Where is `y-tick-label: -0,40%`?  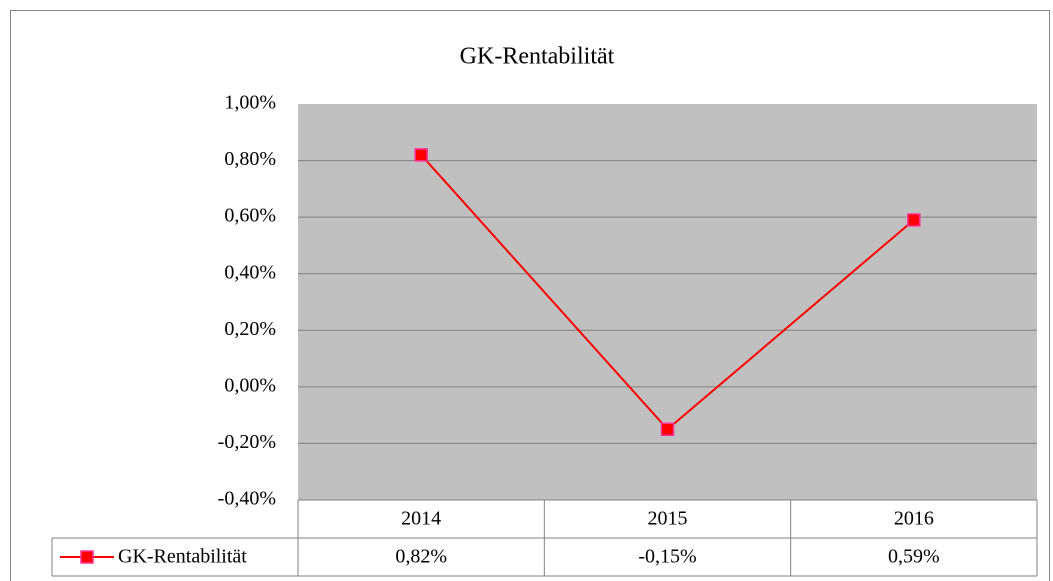
y-tick-label: -0,40% is located at coordinates (247, 499).